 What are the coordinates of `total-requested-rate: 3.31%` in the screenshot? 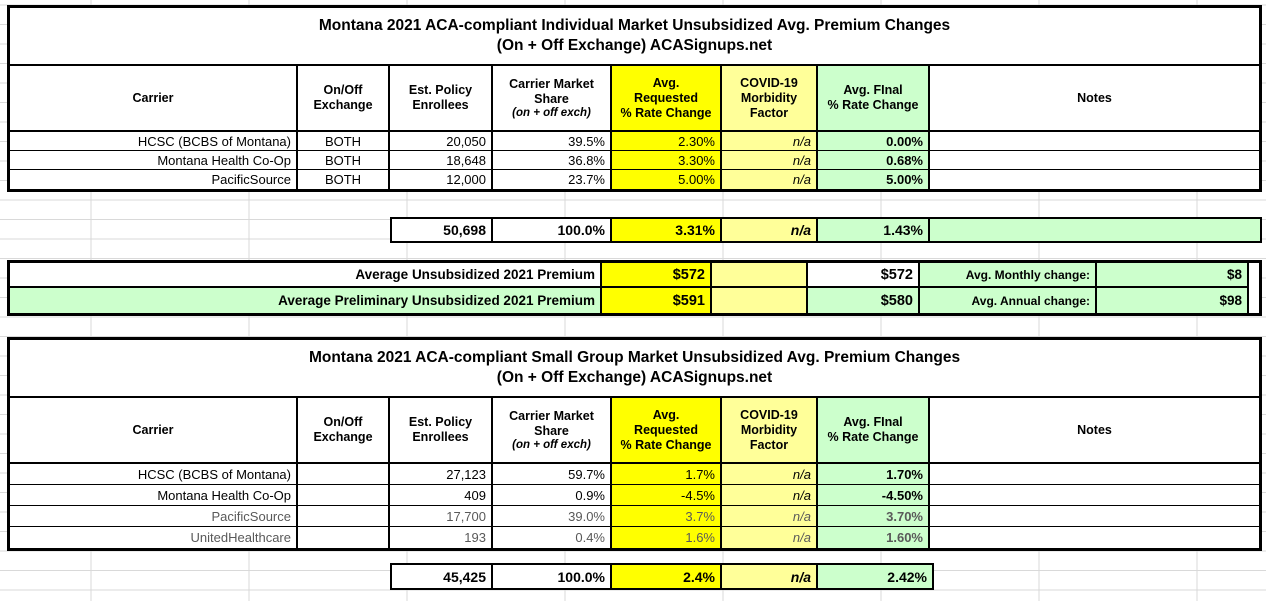 It's located at (667, 230).